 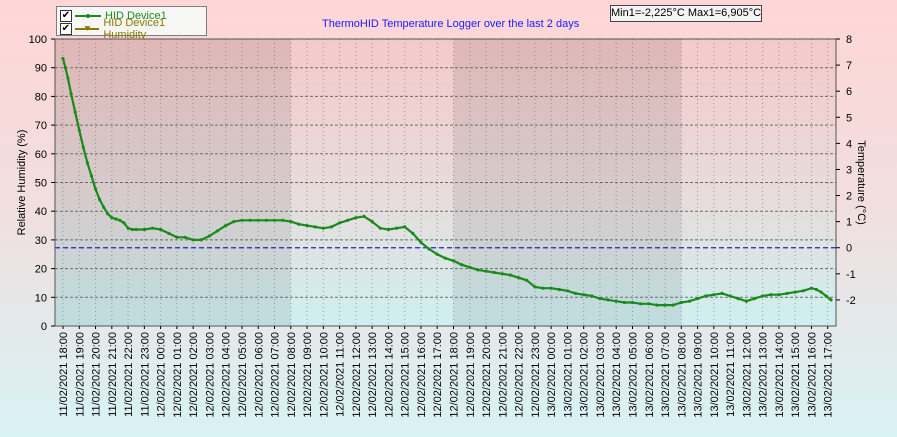 What do you see at coordinates (780, 375) in the screenshot?
I see `x-tick-label: 13/02/2021 14:00` at bounding box center [780, 375].